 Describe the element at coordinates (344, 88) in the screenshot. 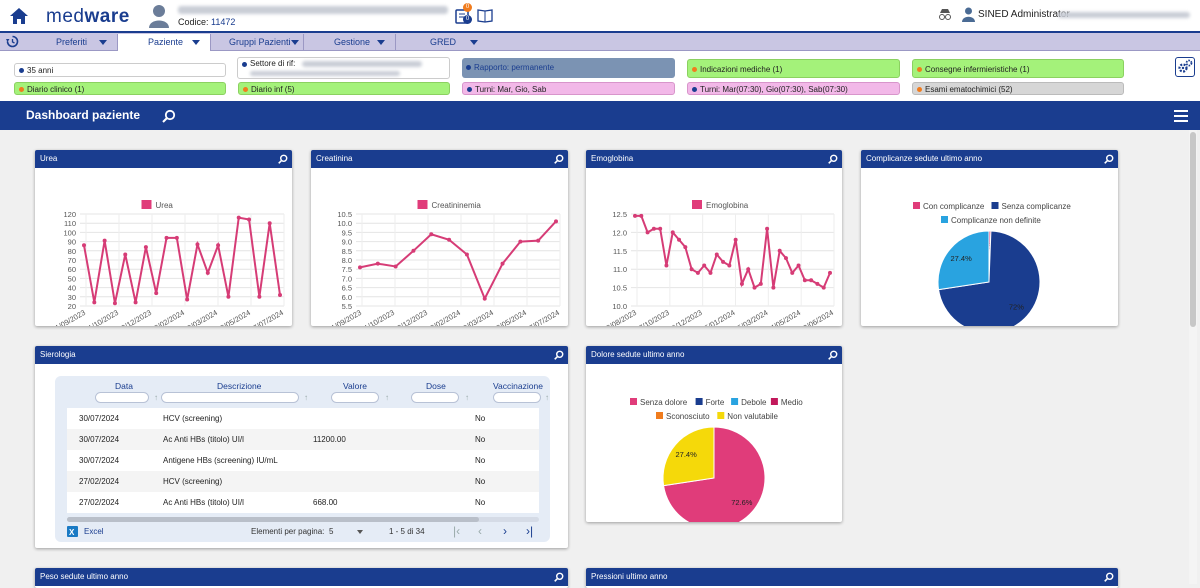

I see `diario-inf-pill: Diario inf (5)` at that location.